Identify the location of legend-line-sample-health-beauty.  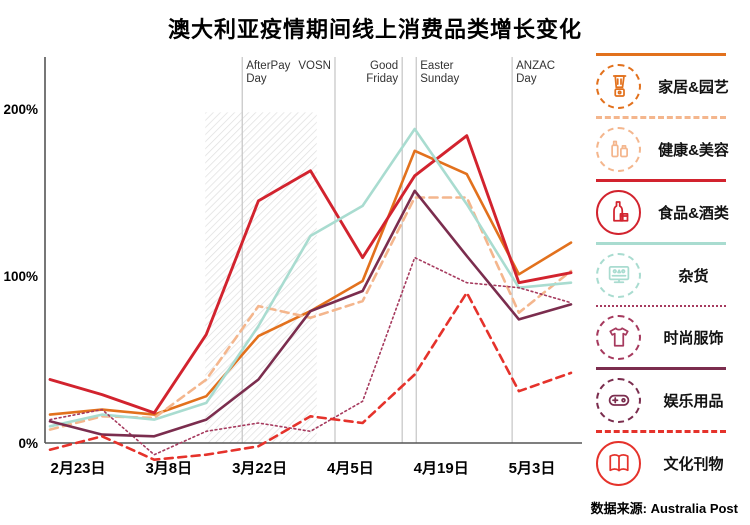
(661, 117).